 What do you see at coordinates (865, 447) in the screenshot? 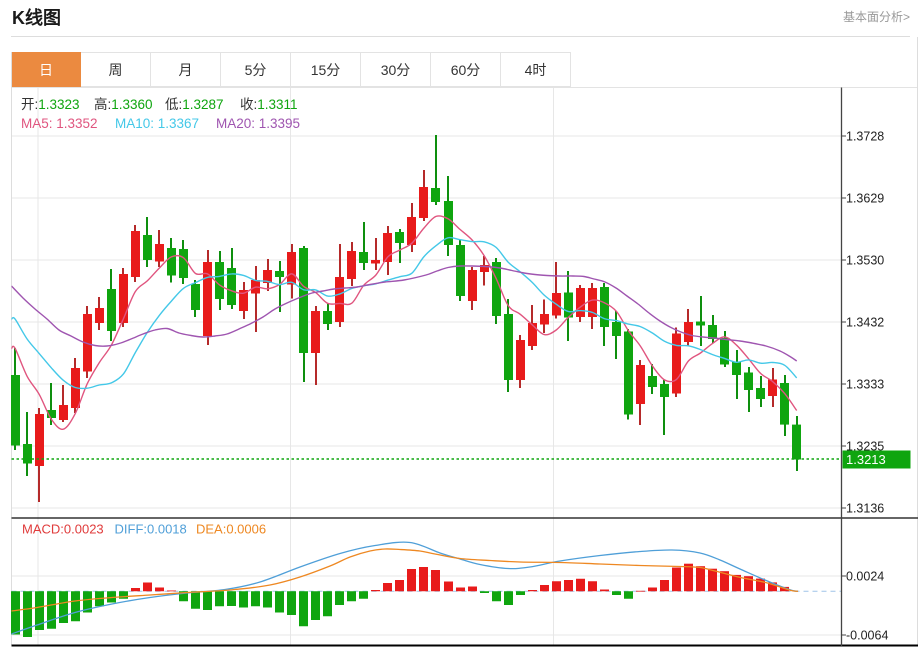
I see `svg-text: 1.3235` at bounding box center [865, 447].